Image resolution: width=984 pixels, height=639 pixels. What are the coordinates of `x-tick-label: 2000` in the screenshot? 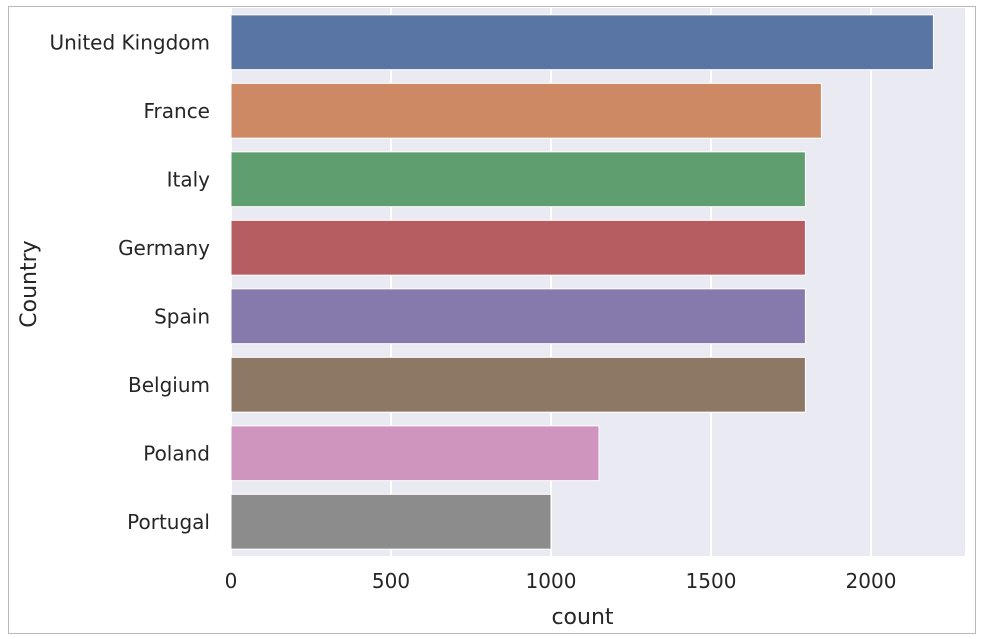 It's located at (871, 581).